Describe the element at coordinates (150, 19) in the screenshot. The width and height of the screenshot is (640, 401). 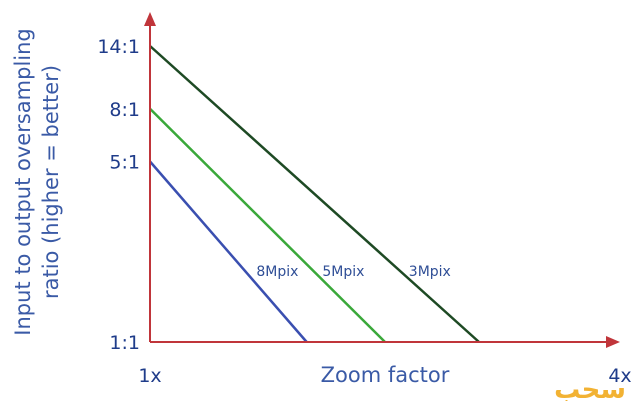
I see `y-axis-arrowhead` at that location.